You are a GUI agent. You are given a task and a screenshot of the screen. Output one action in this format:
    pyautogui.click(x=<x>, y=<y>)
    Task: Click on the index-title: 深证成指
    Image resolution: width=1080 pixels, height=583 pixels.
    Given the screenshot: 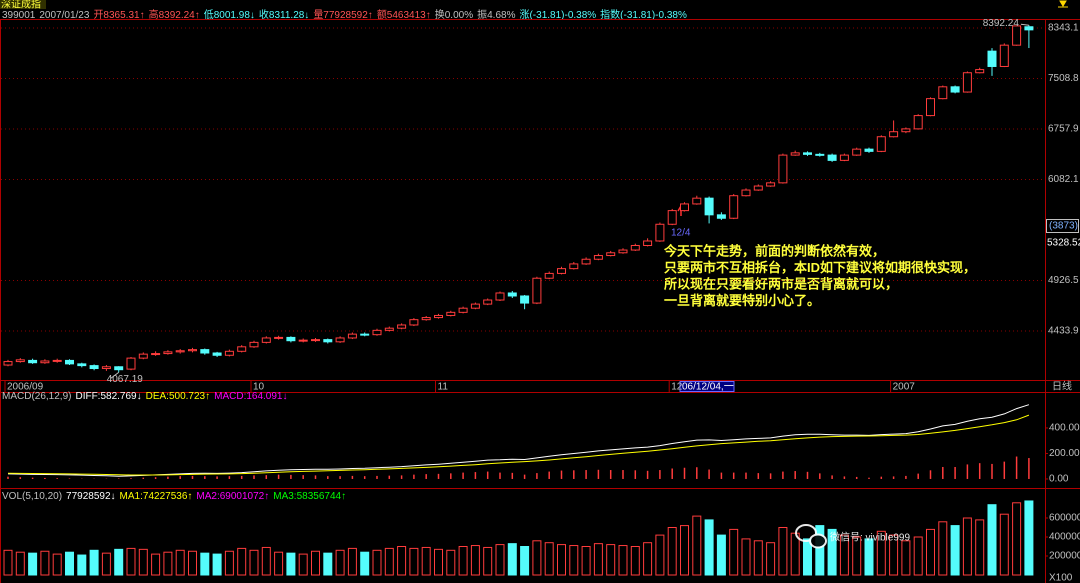 What is the action you would take?
    pyautogui.click(x=21, y=5)
    